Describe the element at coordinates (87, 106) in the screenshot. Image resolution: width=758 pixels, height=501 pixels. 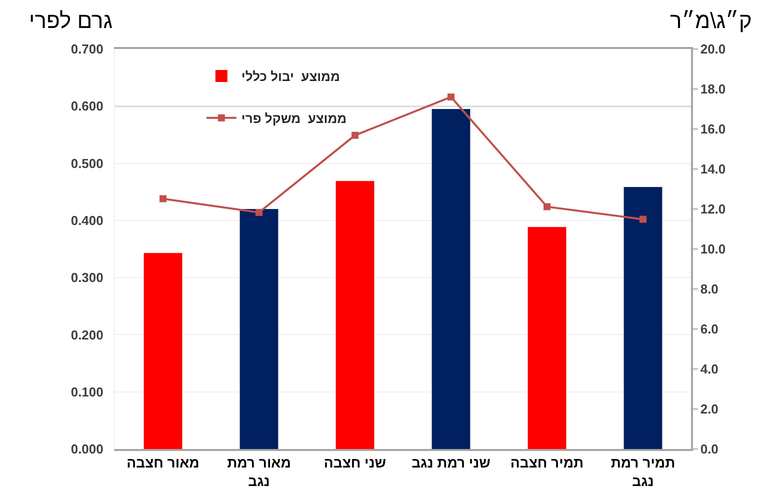
I see `y-tick-label: 0.600` at that location.